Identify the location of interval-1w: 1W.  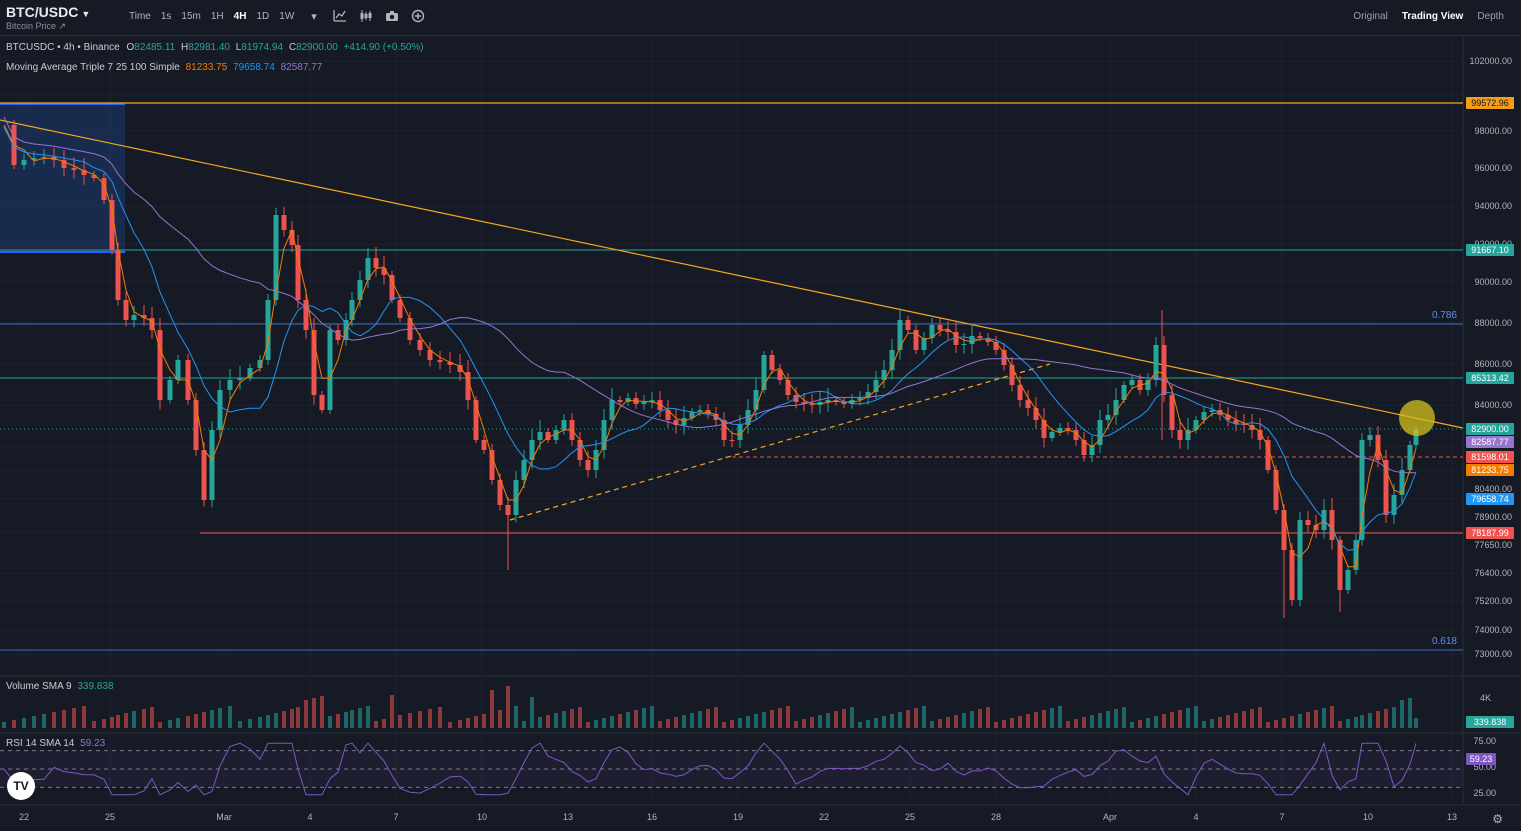
(287, 16).